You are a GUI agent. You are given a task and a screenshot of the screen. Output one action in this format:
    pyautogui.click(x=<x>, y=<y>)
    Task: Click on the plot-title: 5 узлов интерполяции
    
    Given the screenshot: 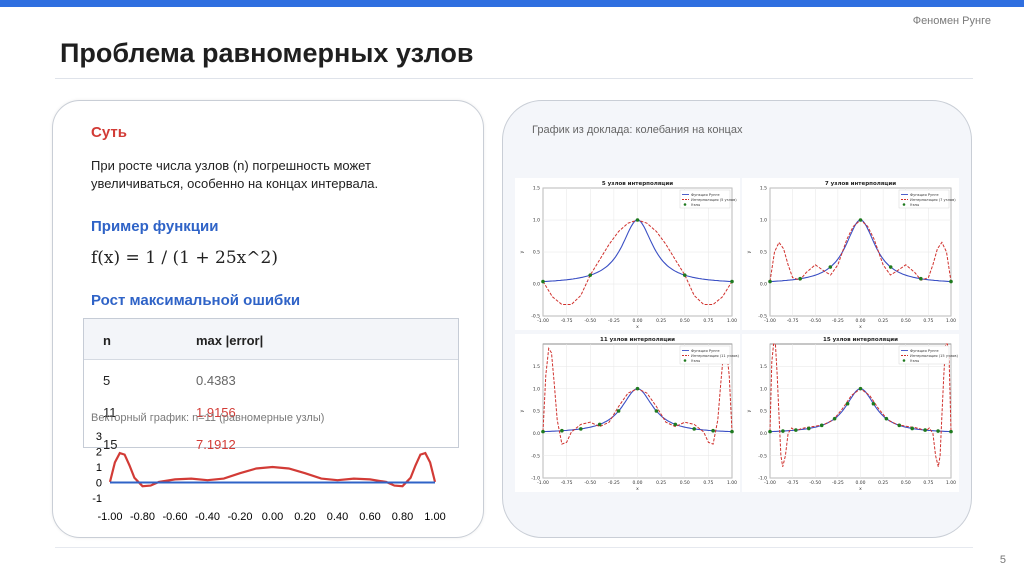 What is the action you would take?
    pyautogui.click(x=637, y=184)
    